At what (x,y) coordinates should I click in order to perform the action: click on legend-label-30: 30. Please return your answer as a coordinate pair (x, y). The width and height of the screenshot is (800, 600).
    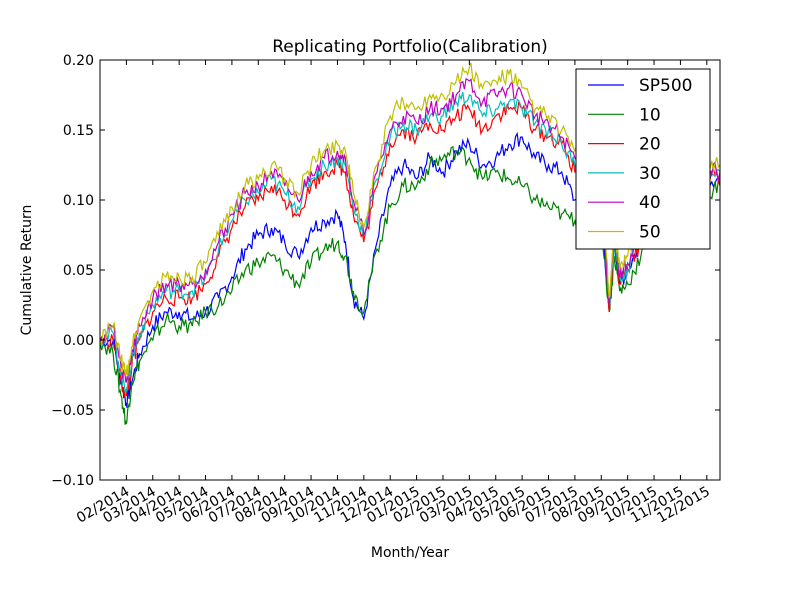
    Looking at the image, I should click on (650, 174).